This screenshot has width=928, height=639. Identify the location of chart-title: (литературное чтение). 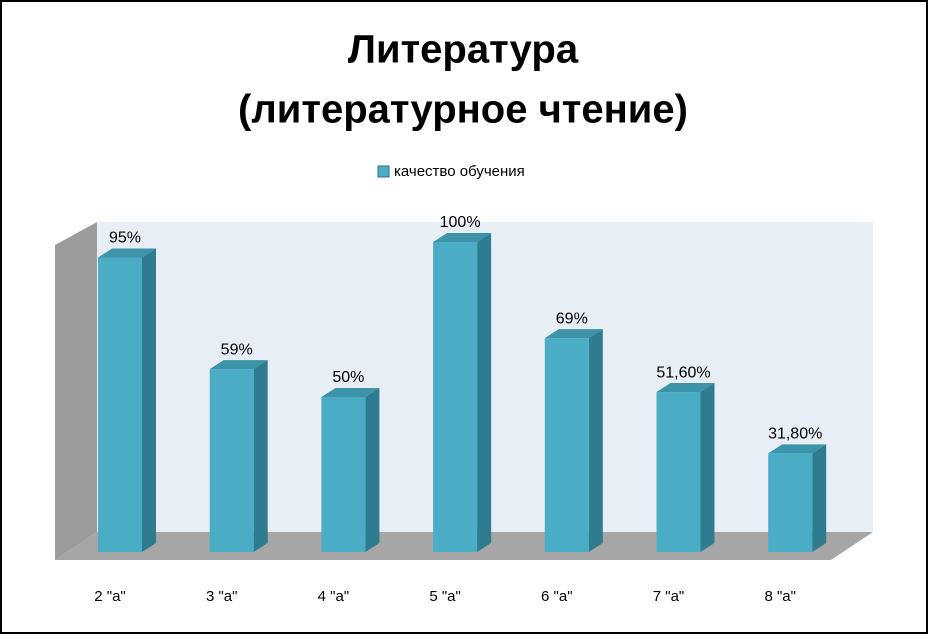
(463, 110).